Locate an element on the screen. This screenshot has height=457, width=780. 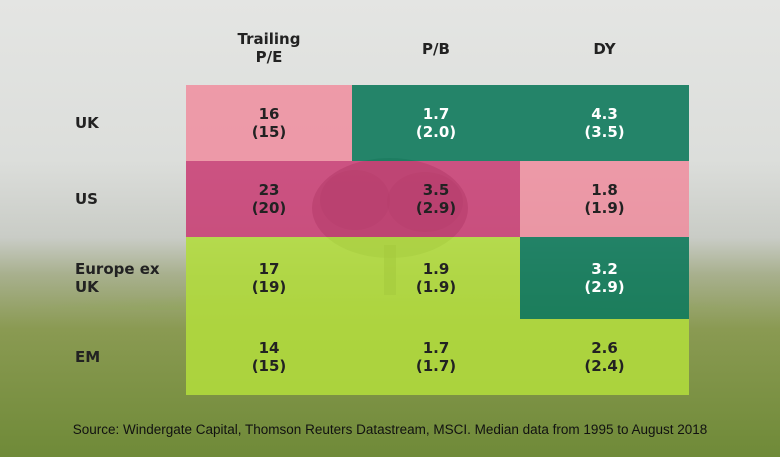
column-header-line: DY is located at coordinates (604, 49).